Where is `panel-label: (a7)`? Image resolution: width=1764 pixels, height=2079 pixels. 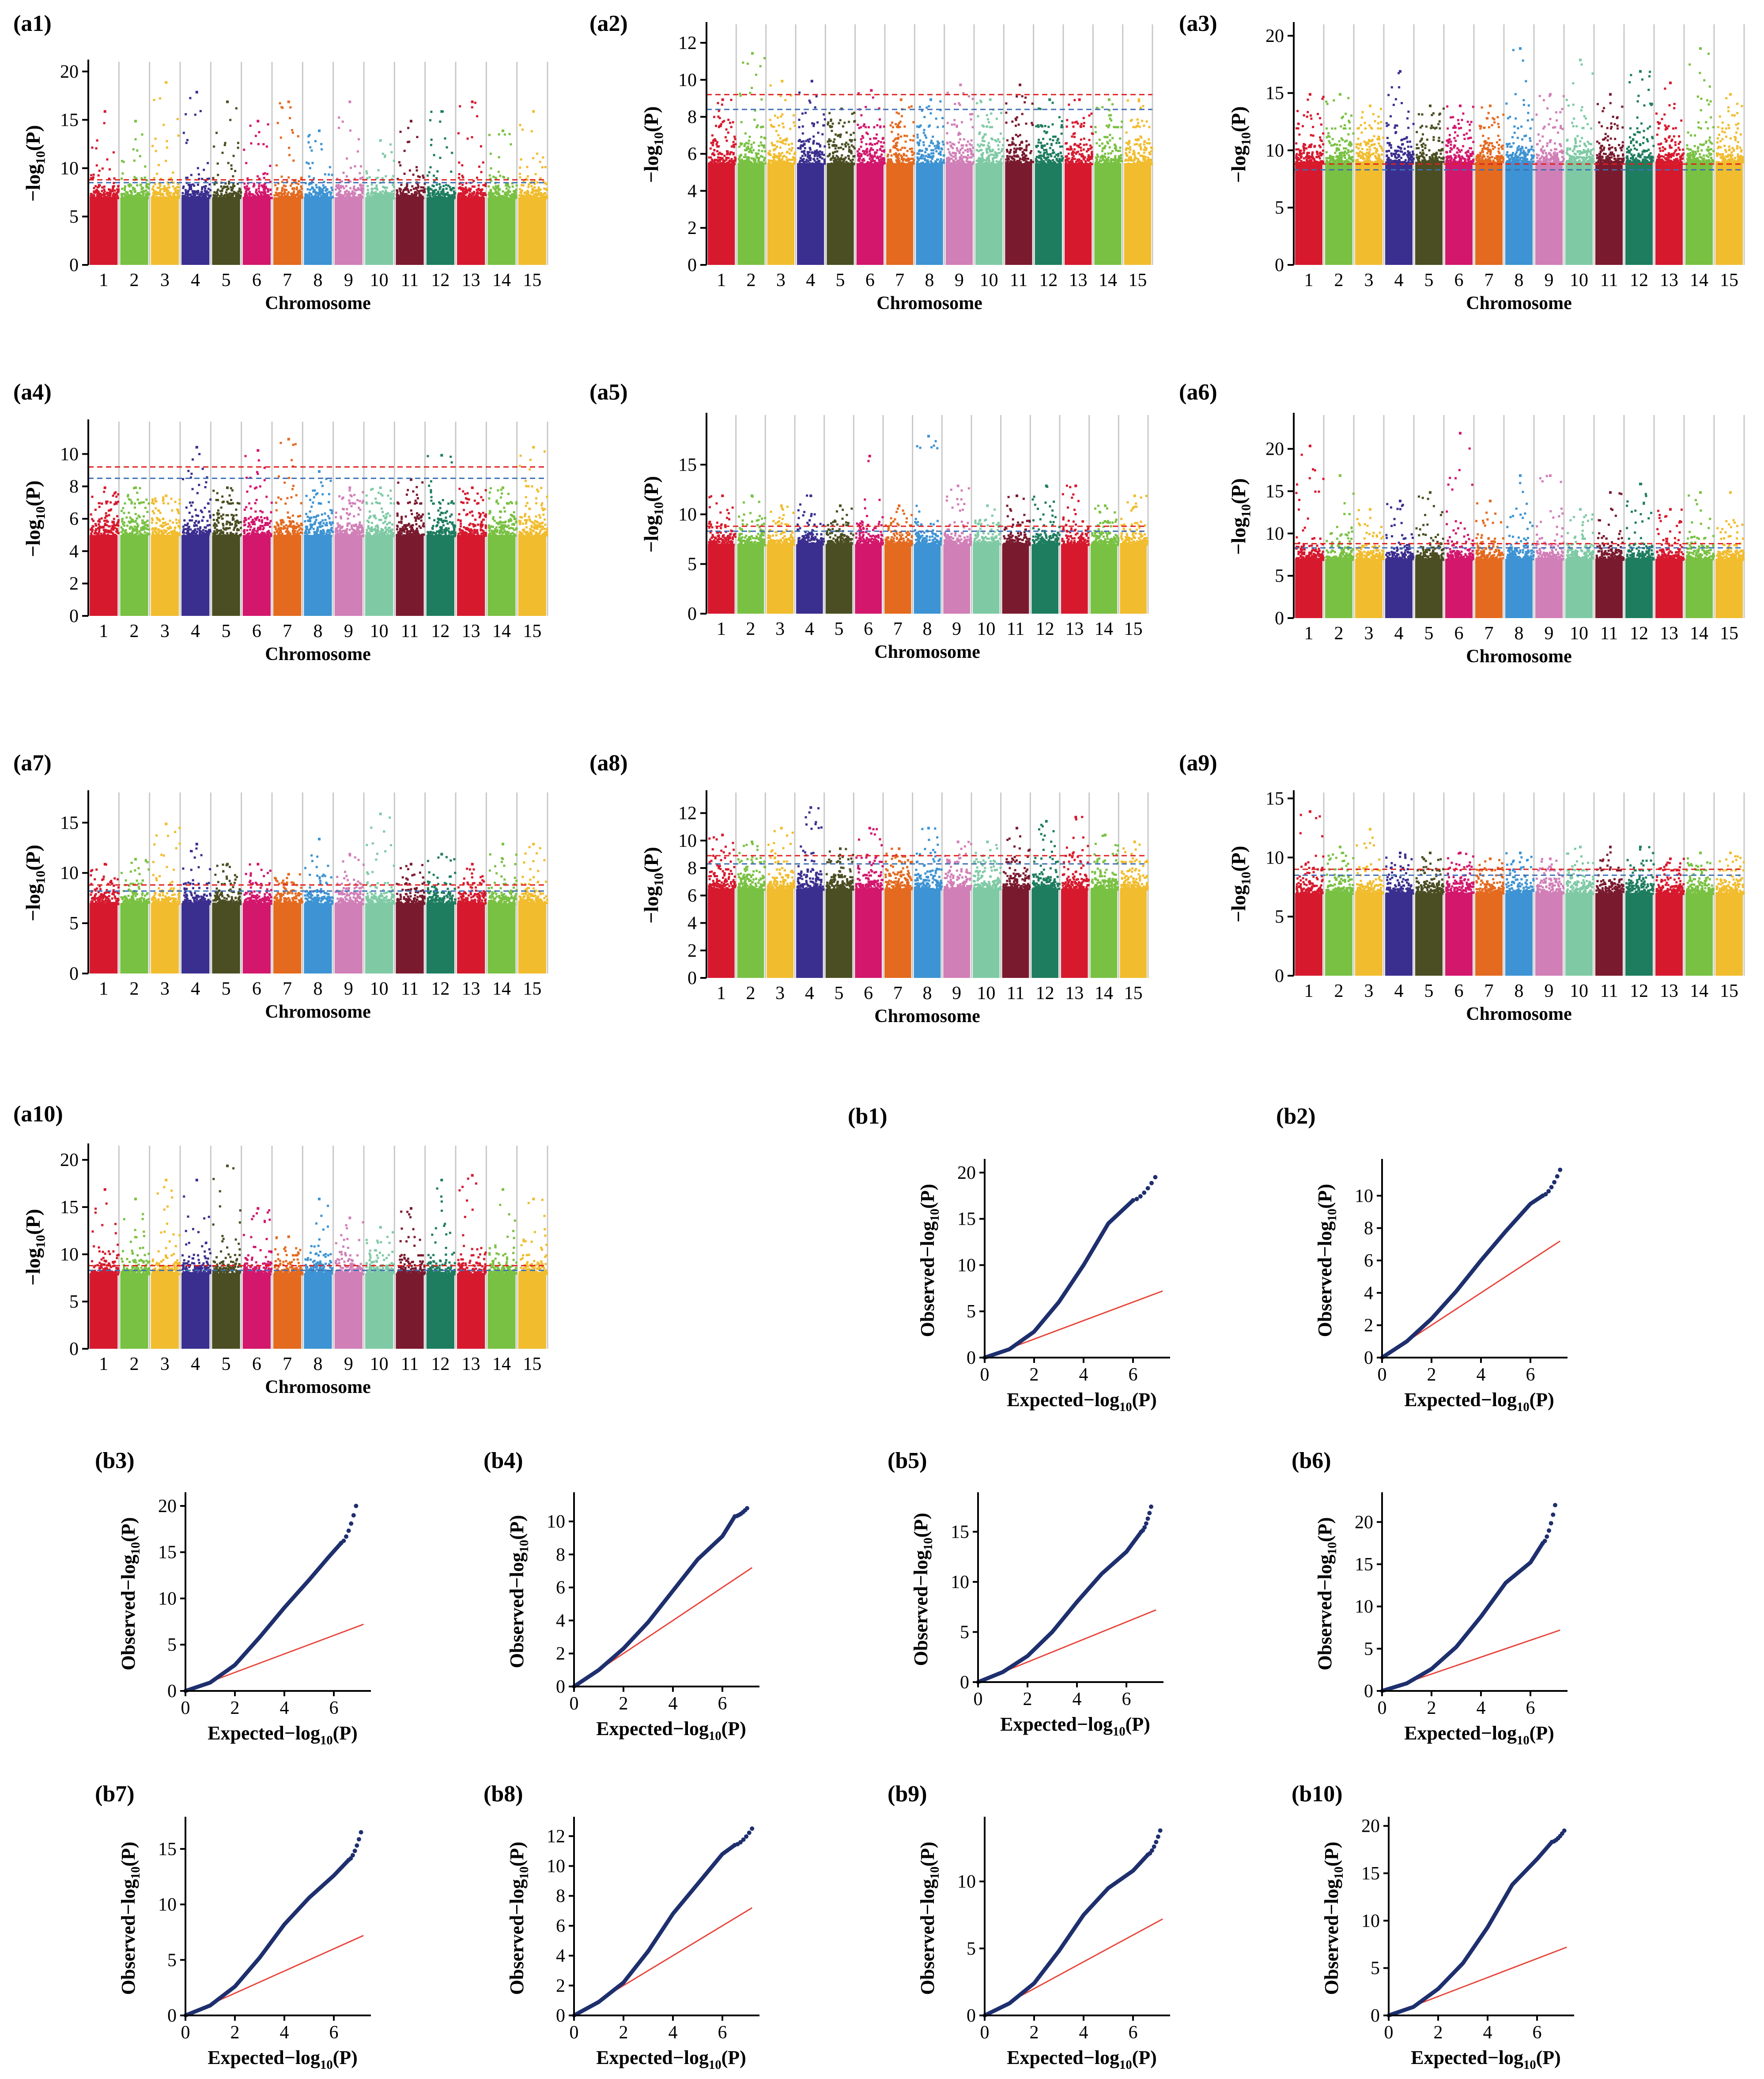 panel-label: (a7) is located at coordinates (33, 763).